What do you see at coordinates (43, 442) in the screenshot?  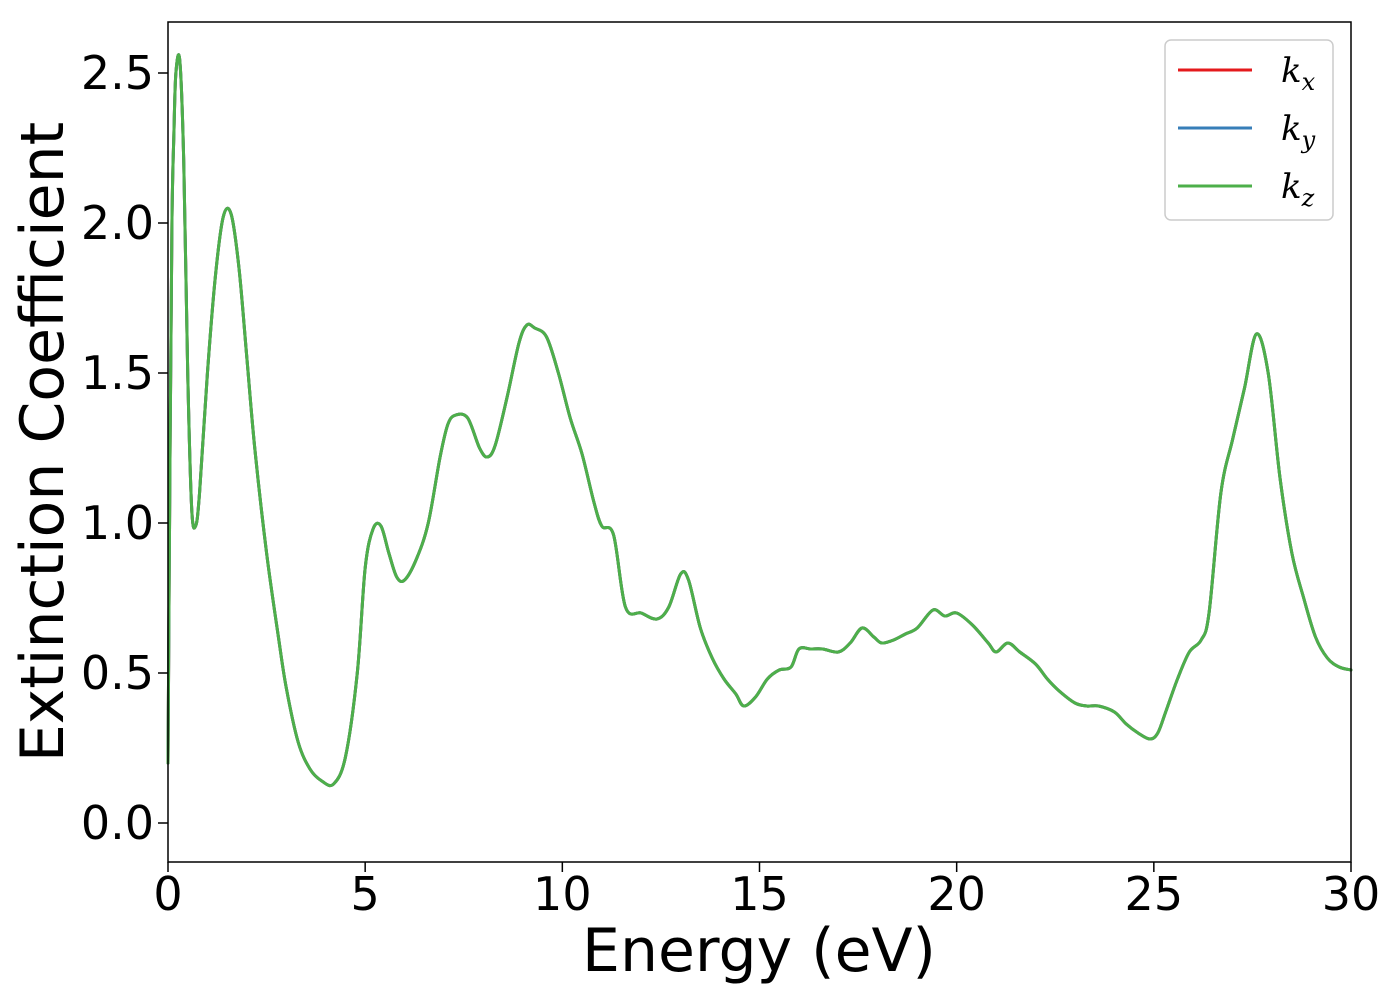 I see `y-axis-label: Extinction Coefficient` at bounding box center [43, 442].